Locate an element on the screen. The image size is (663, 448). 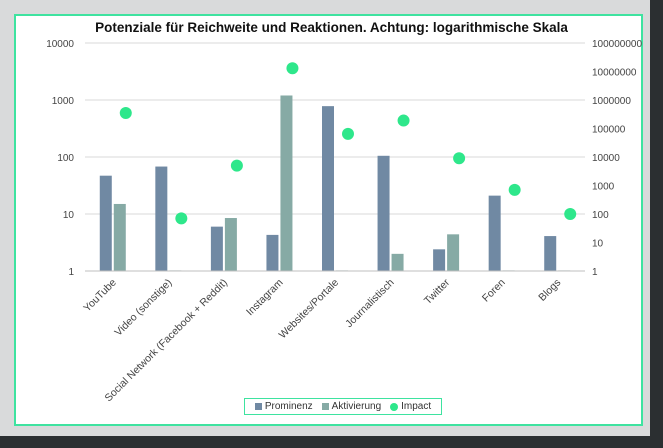
y-right-tick-label: 10000 is located at coordinates (606, 158).